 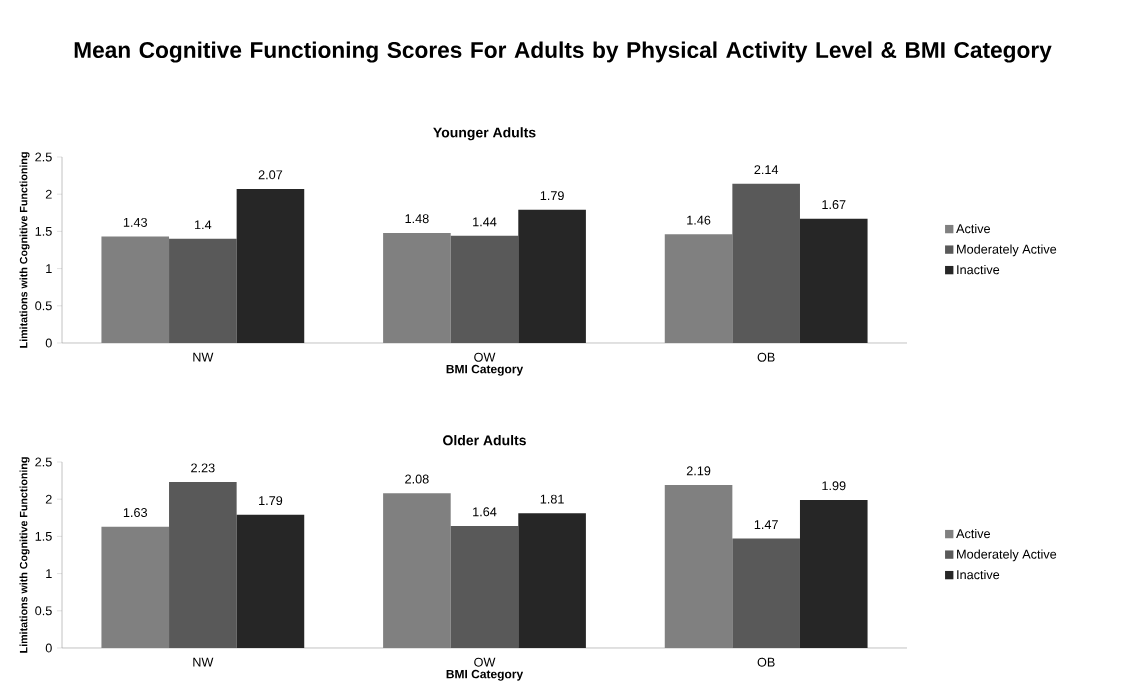 I want to click on chart-subtitle: Younger Adults, so click(x=484, y=134).